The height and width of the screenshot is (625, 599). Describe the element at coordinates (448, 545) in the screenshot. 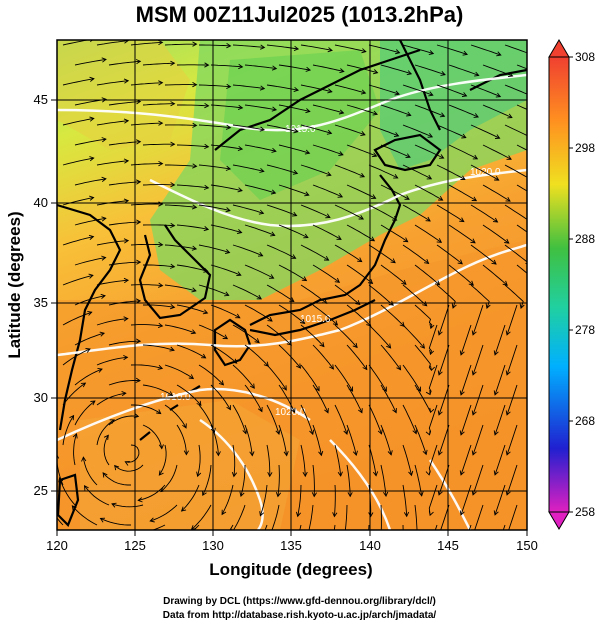

I see `x-tick-label: 145` at that location.